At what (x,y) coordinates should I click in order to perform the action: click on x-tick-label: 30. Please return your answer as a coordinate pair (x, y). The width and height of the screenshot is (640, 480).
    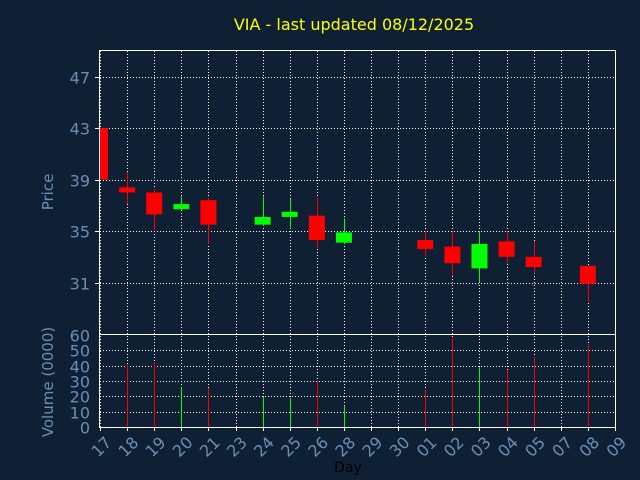
    Looking at the image, I should click on (400, 447).